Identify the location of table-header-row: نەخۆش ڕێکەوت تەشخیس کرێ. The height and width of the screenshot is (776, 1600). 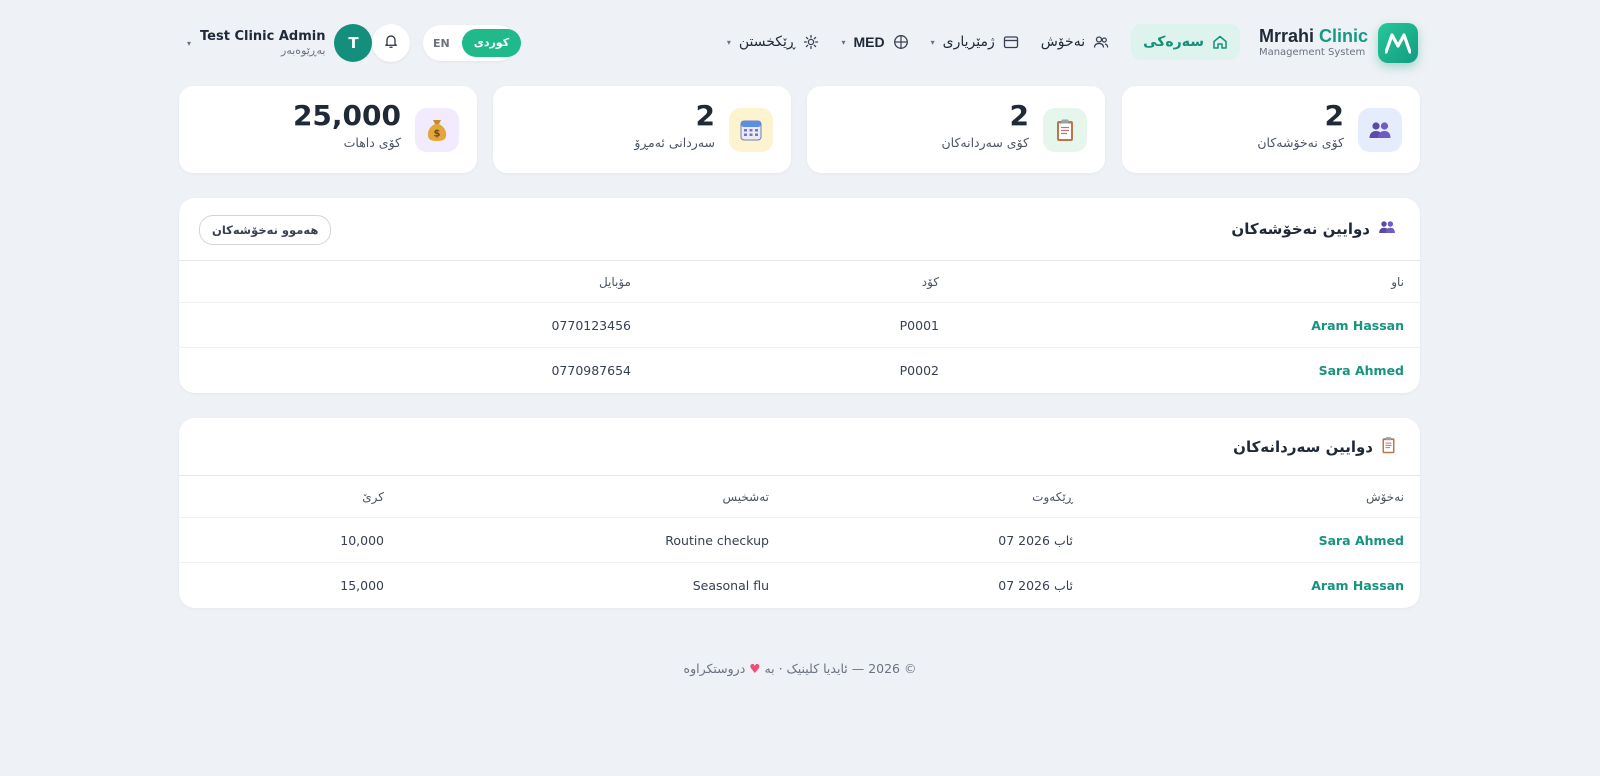
(799, 497).